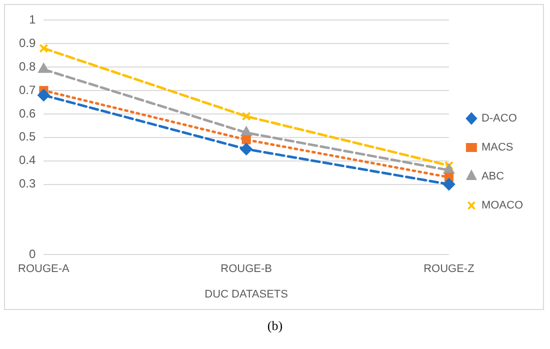 The image size is (550, 349). I want to click on x-tick-label: ROUGE-B, so click(246, 269).